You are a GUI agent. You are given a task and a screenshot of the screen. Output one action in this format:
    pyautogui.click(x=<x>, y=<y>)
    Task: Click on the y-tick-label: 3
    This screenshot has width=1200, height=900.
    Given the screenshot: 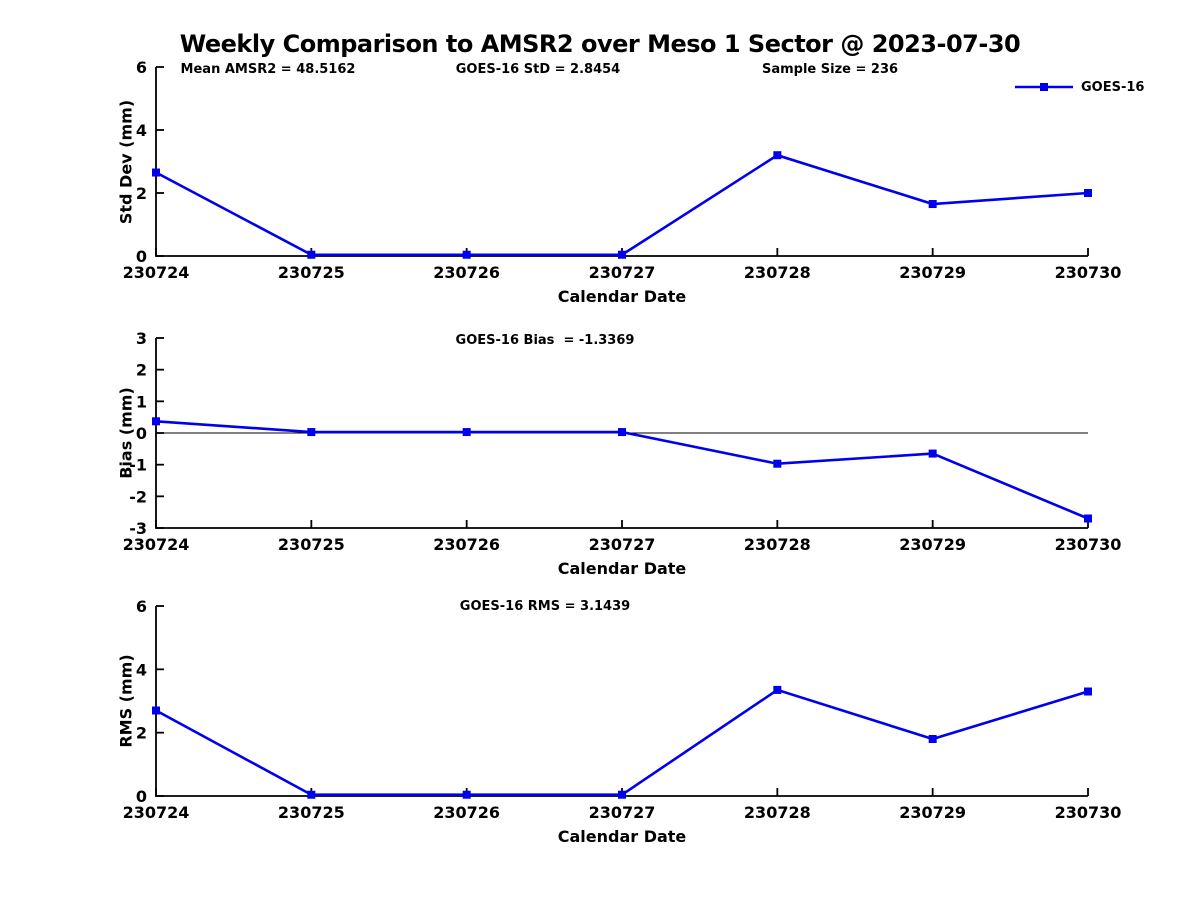 What is the action you would take?
    pyautogui.click(x=141, y=338)
    